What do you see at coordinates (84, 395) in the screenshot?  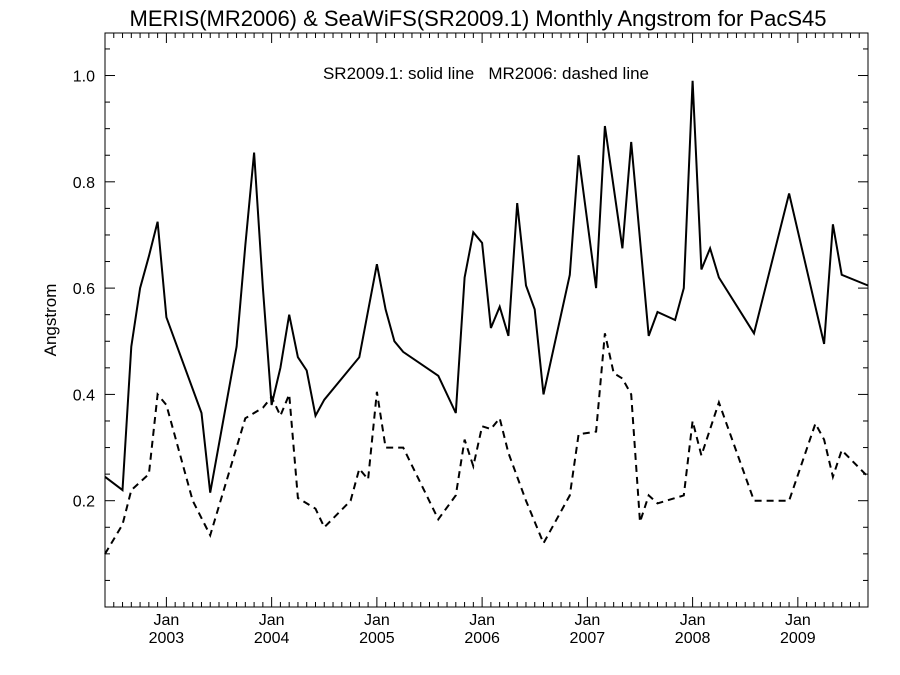 I see `y-tick-label: 0.4` at bounding box center [84, 395].